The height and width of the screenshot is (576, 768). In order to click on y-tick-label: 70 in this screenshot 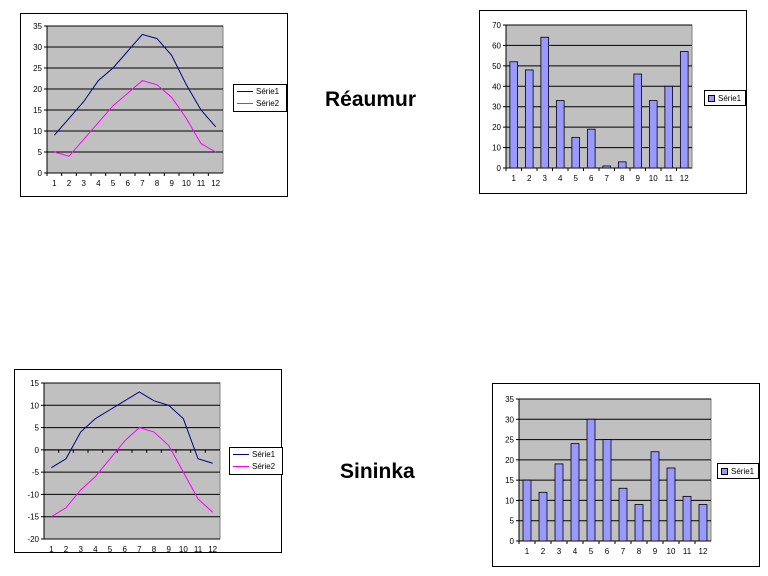, I will do `click(496, 25)`.